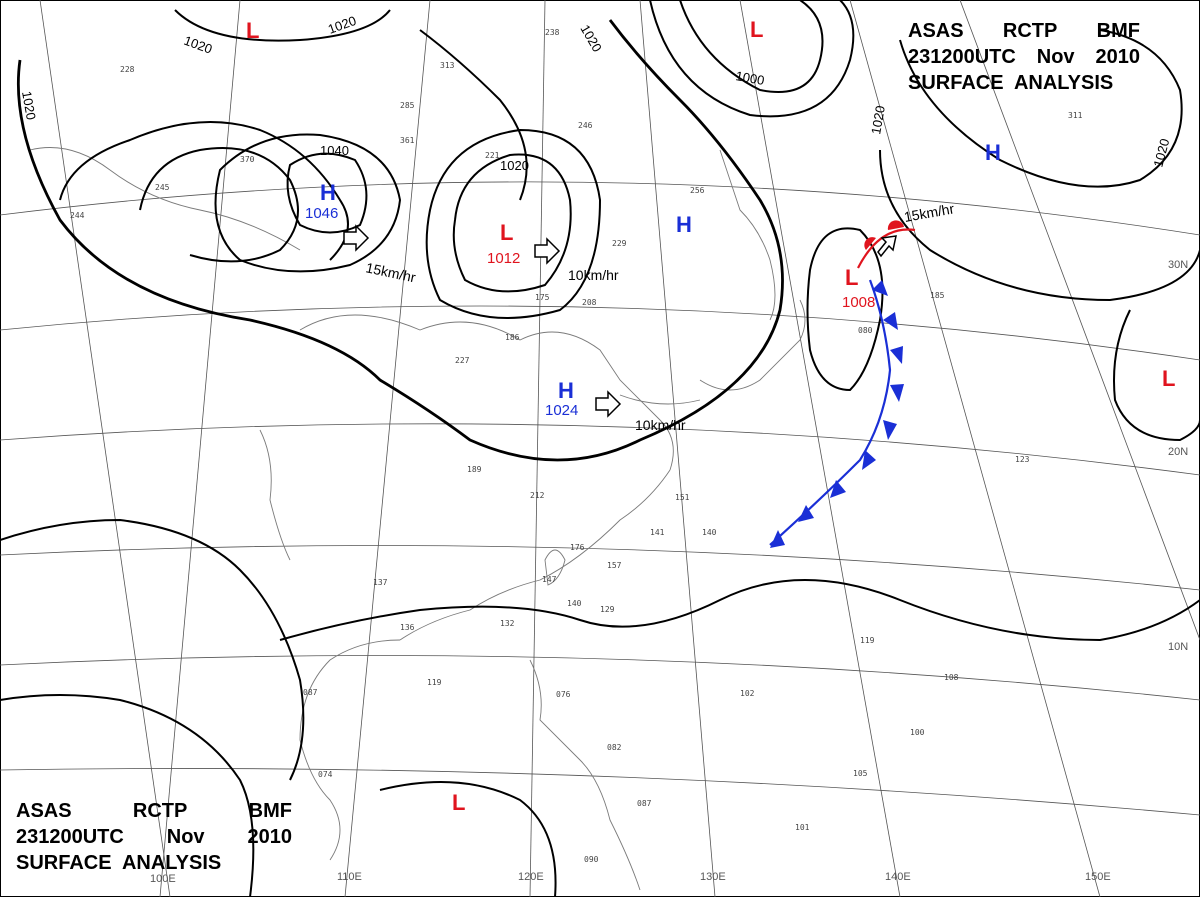  Describe the element at coordinates (160, 811) in the screenshot. I see `header-bottom-station: RCTP` at that location.